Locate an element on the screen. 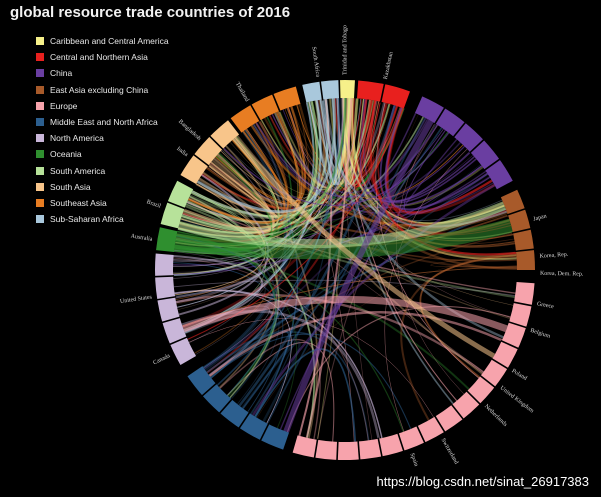  legend-item: Middle East and North Africa is located at coordinates (102, 122).